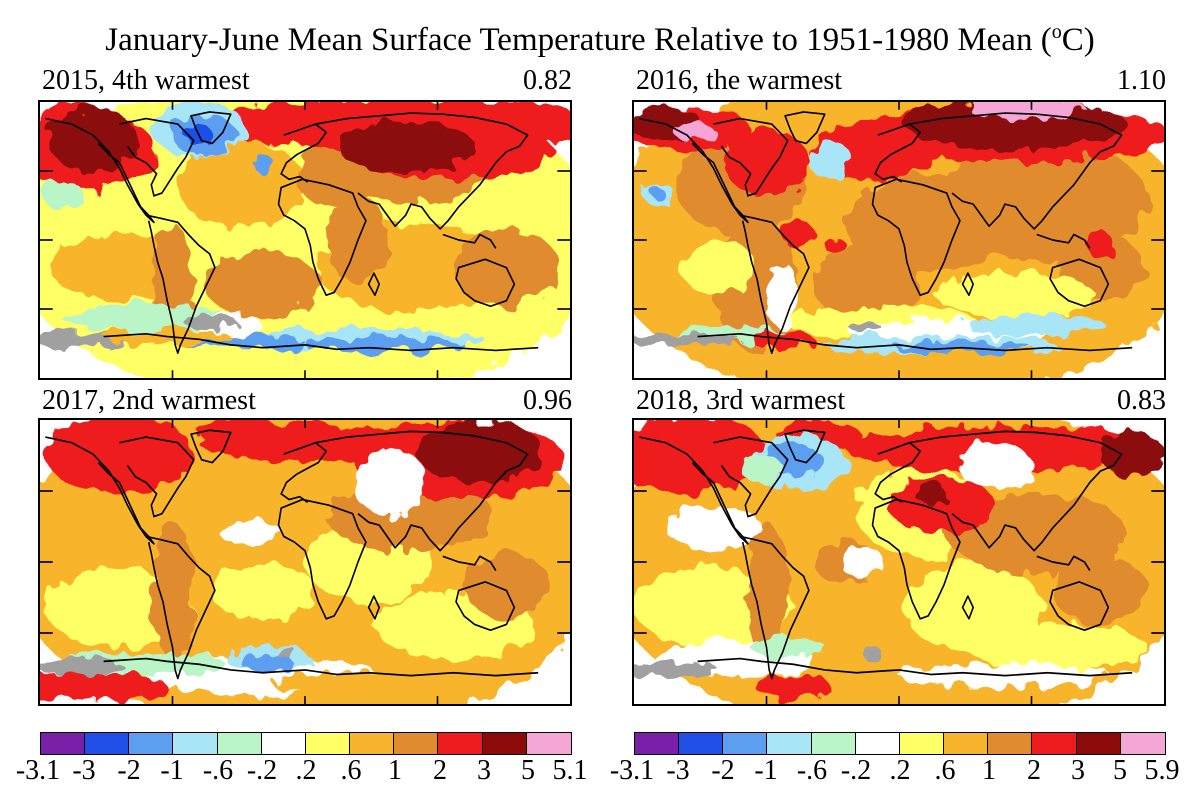 The width and height of the screenshot is (1200, 799). What do you see at coordinates (149, 400) in the screenshot?
I see `panel-2017-label: 2017, 2nd warmest` at bounding box center [149, 400].